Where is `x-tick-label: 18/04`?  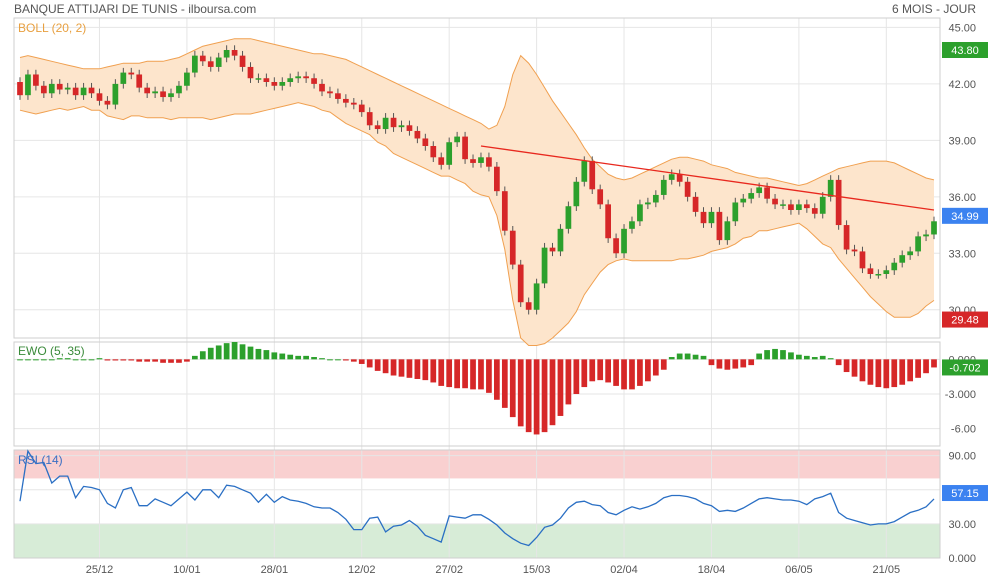
x-tick-label: 18/04 is located at coordinates (712, 570).